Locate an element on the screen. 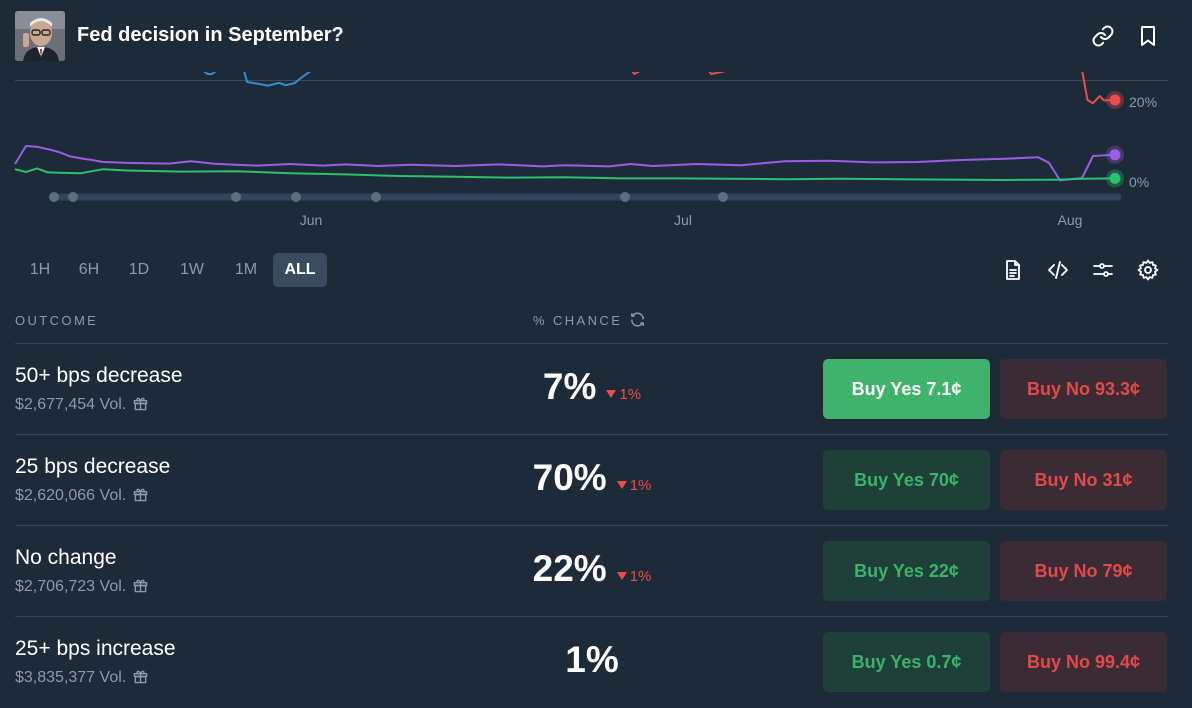  outcome-chance: 7% 1% is located at coordinates (592, 387).